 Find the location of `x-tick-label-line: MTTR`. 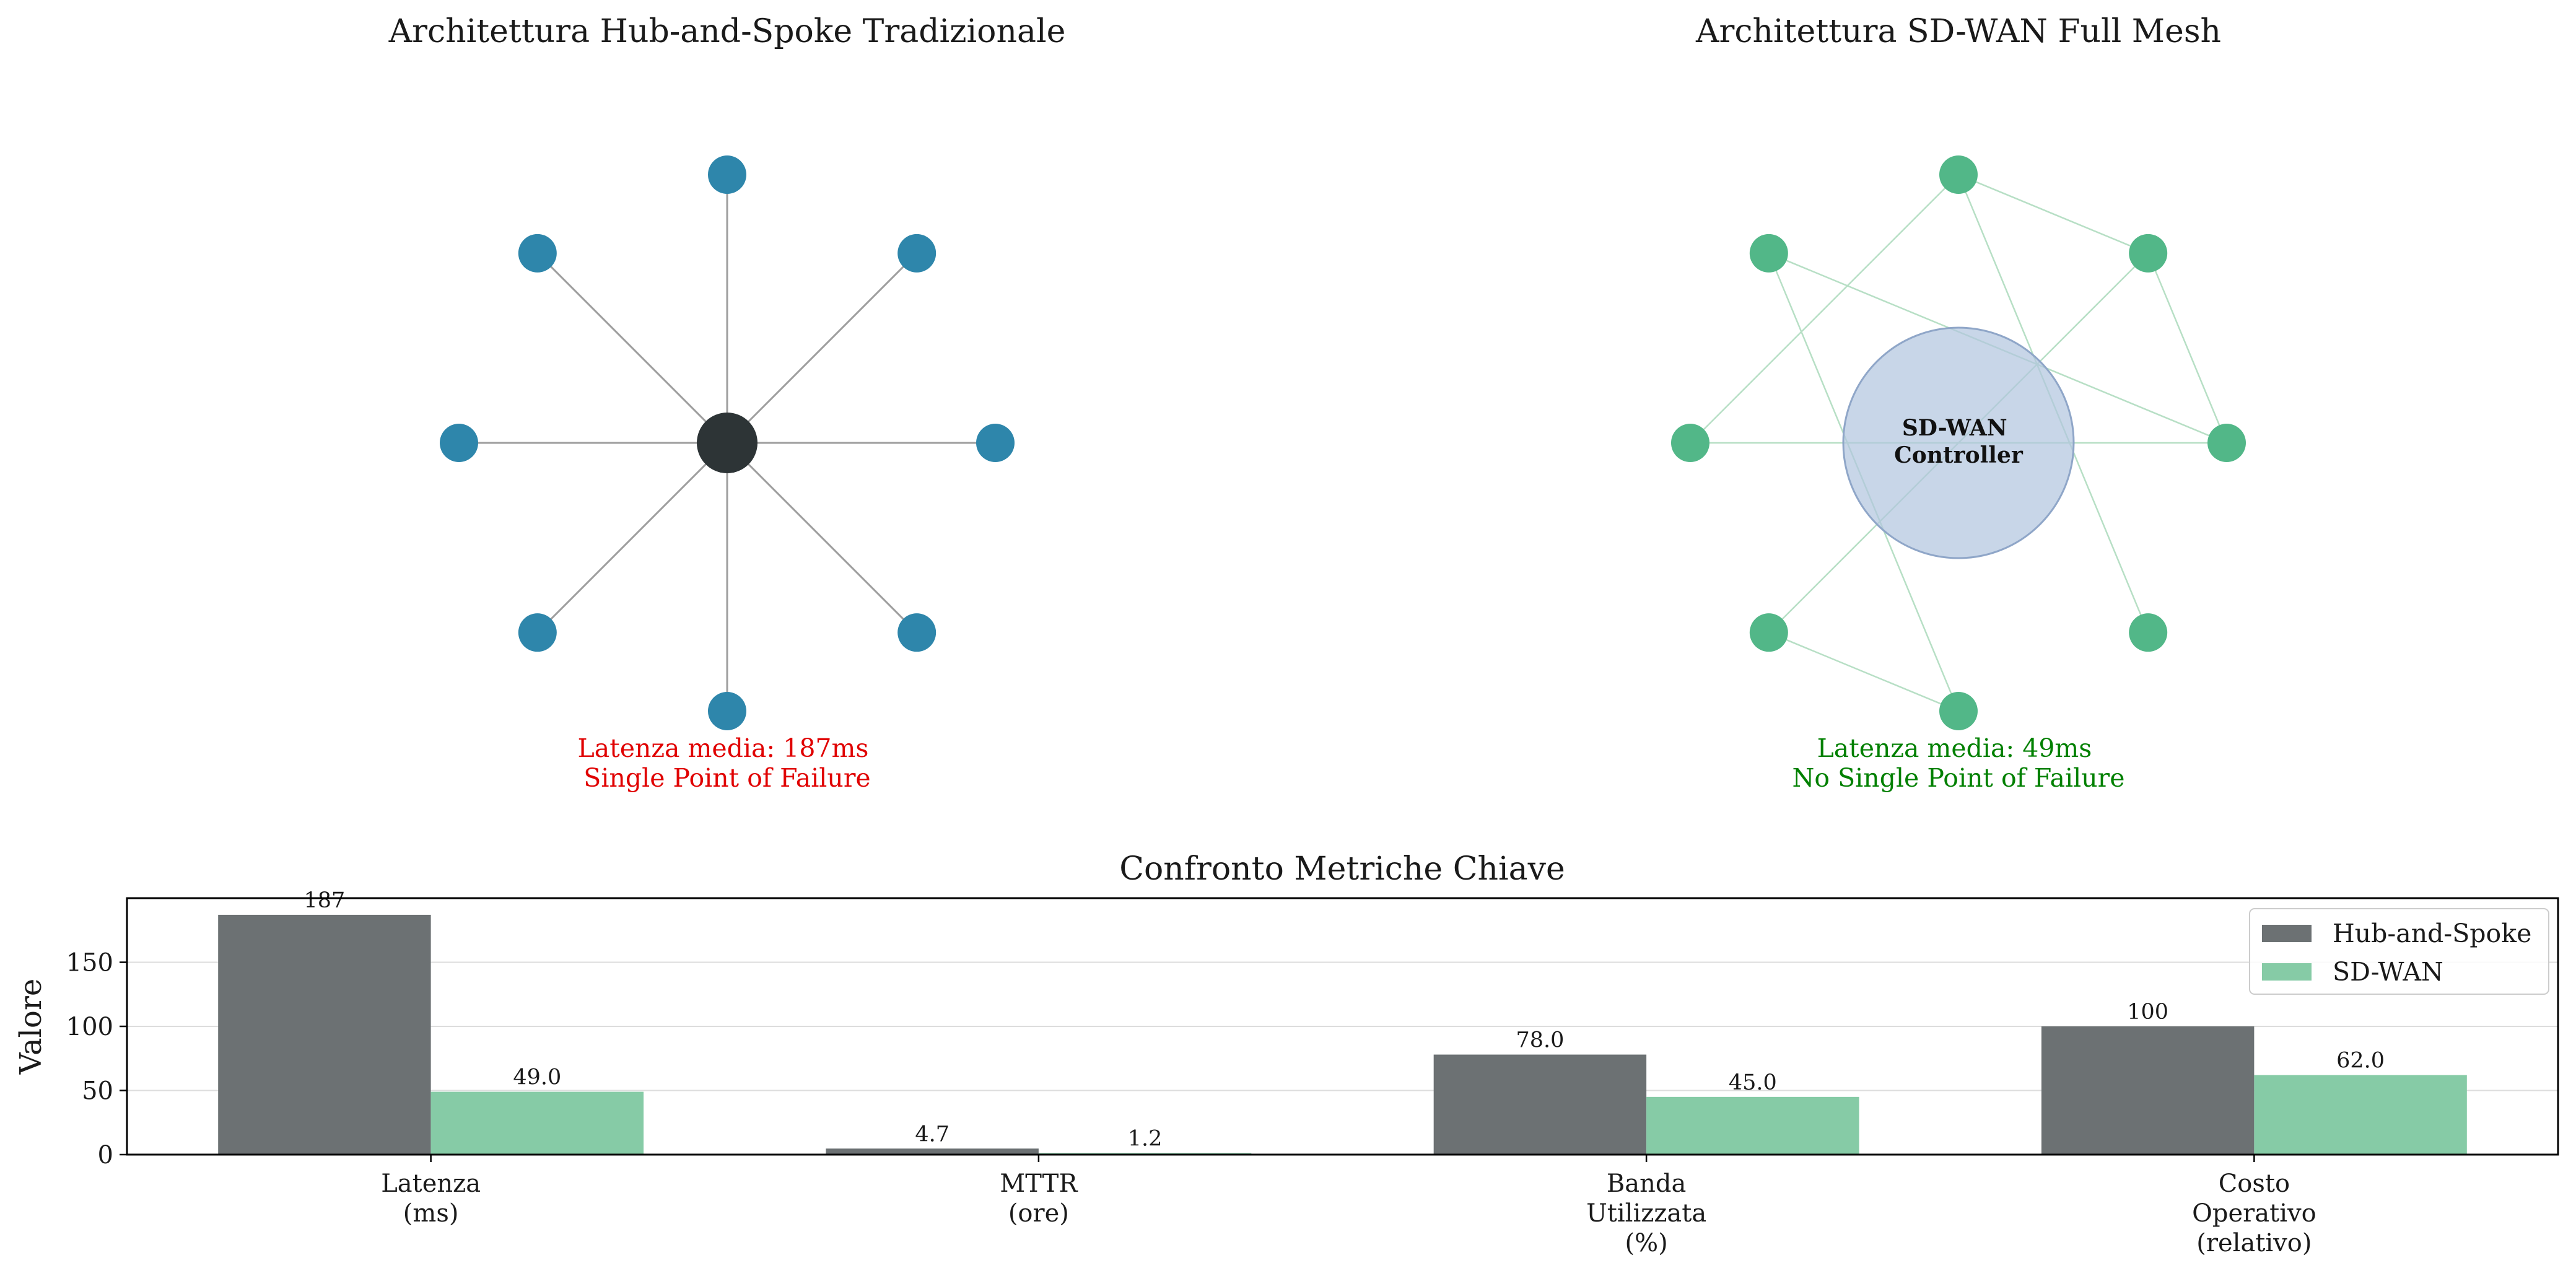

x-tick-label-line: MTTR is located at coordinates (1039, 1183).